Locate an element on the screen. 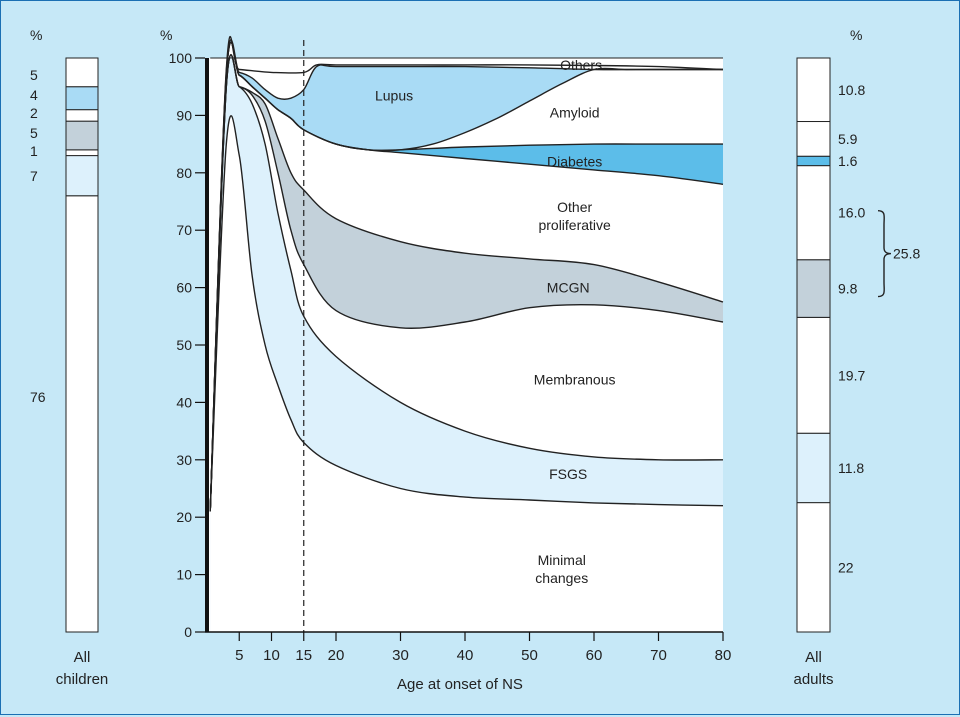 The width and height of the screenshot is (960, 717). adults-value-label-amyloid: 5.9 is located at coordinates (848, 139).